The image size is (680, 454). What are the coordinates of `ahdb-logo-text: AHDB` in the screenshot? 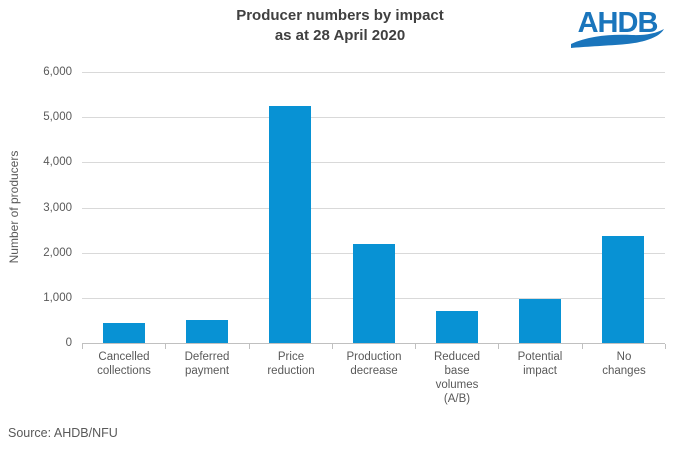 It's located at (618, 23).